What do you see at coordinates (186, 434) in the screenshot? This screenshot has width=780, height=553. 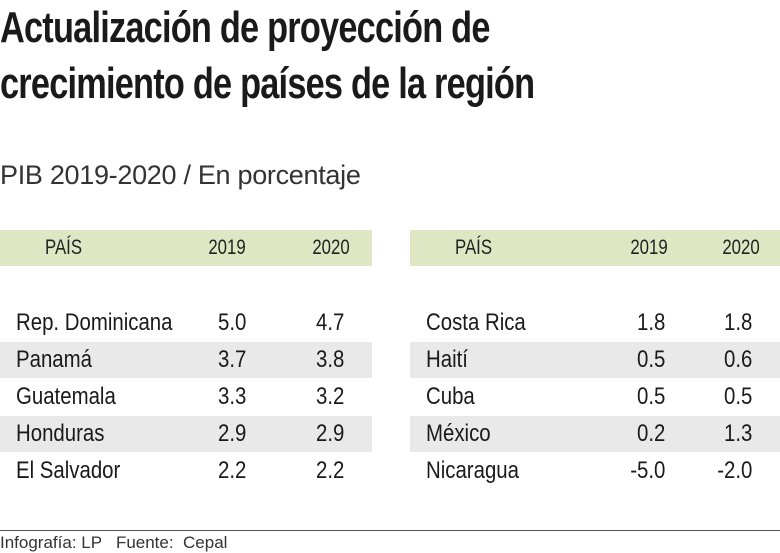 I see `table-row: Honduras 2.9 2.9` at bounding box center [186, 434].